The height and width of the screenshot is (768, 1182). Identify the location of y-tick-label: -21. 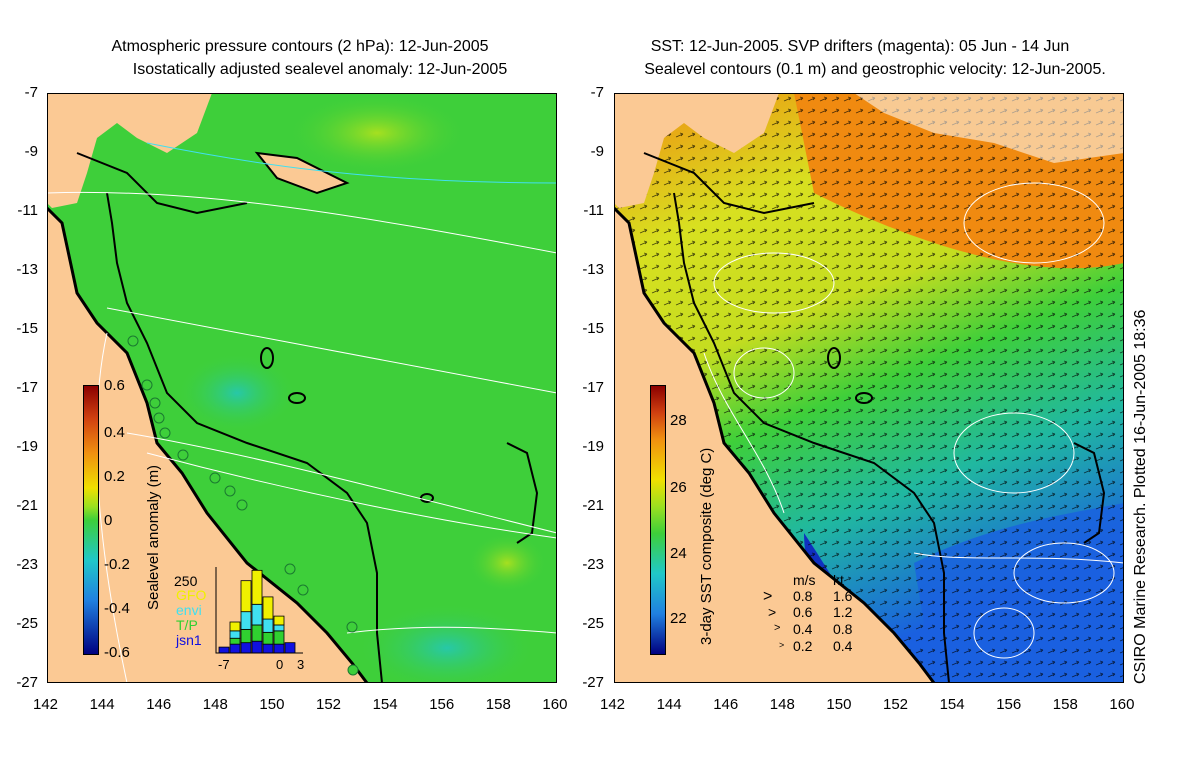
(593, 505).